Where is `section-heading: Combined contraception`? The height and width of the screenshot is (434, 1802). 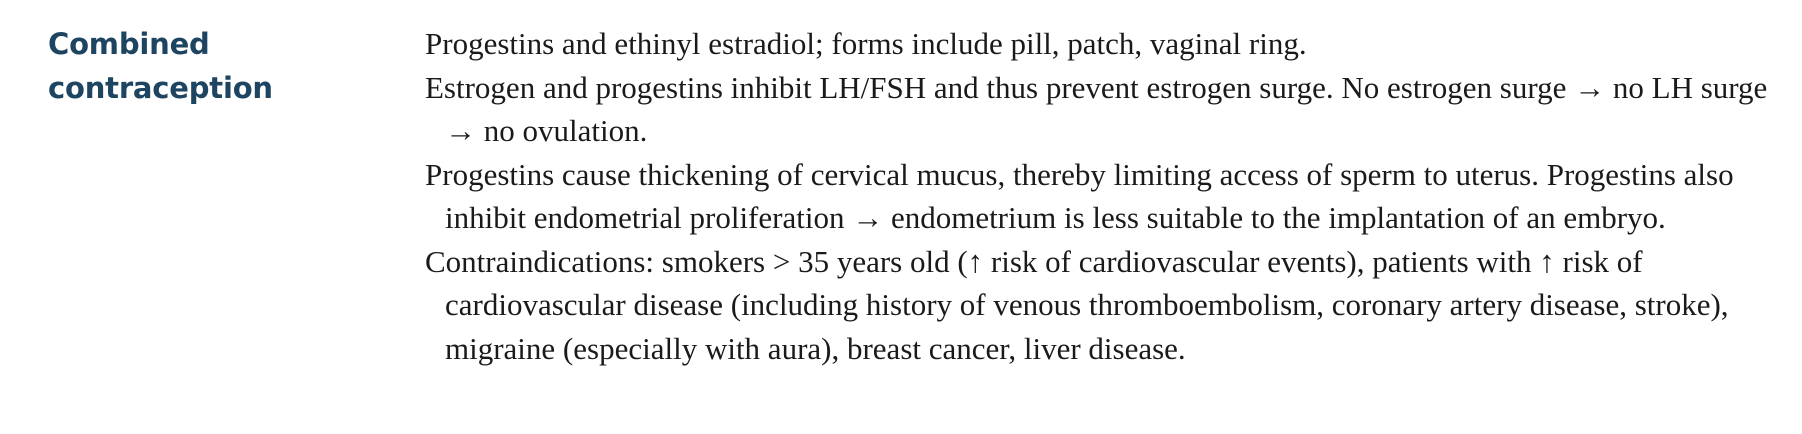 section-heading: Combined contraception is located at coordinates (218, 66).